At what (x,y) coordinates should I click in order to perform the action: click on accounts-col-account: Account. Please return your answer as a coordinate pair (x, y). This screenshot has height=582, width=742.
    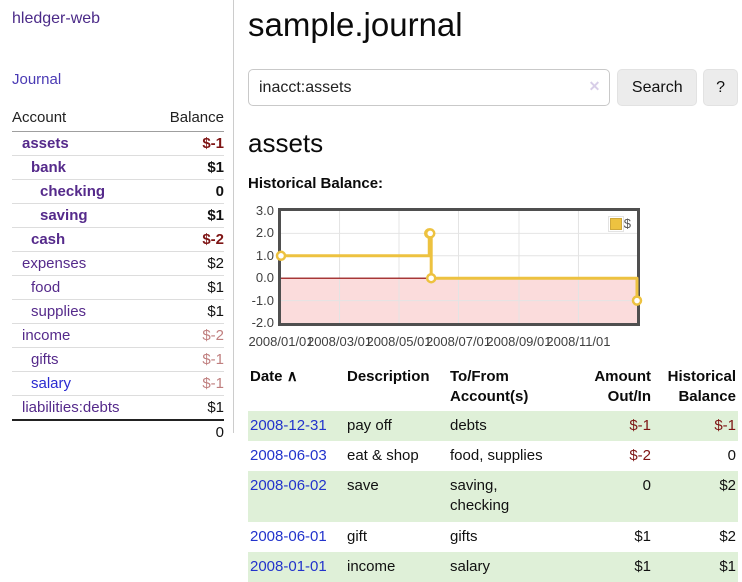
    Looking at the image, I should click on (82, 119).